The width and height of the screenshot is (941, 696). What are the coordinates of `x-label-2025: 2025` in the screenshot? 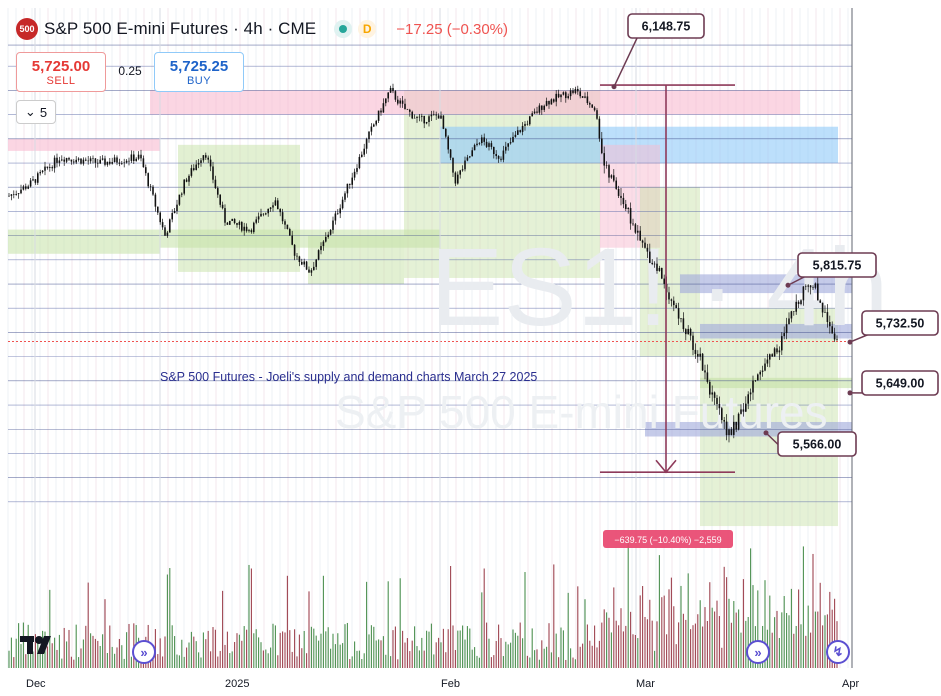 It's located at (237, 684).